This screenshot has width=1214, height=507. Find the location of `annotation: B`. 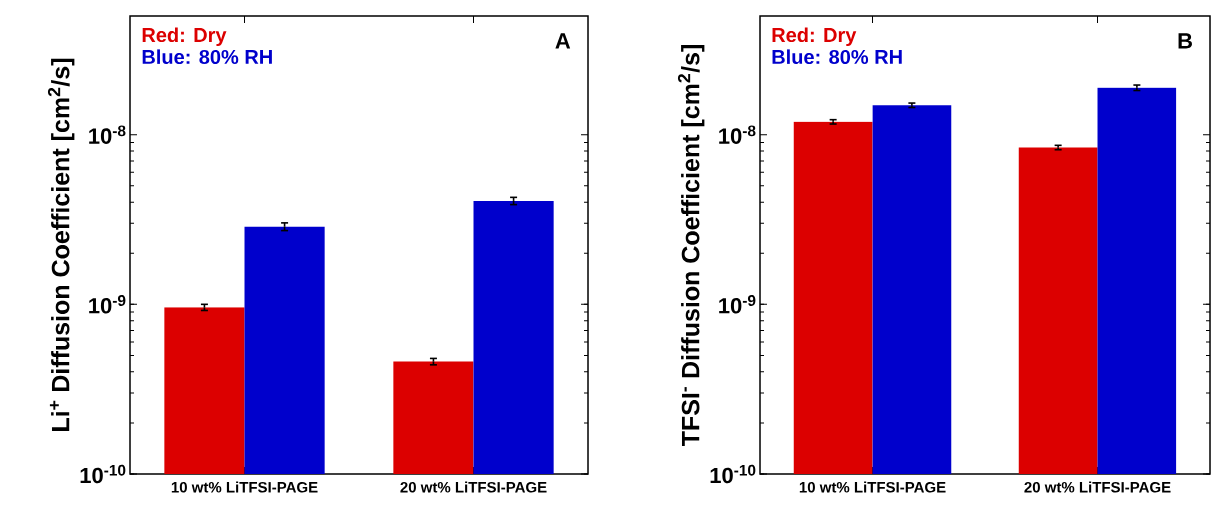

annotation: B is located at coordinates (1185, 41).